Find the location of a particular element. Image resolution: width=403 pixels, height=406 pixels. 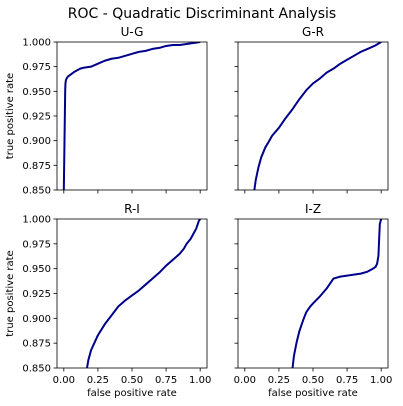

panel-title: R-I is located at coordinates (132, 209).